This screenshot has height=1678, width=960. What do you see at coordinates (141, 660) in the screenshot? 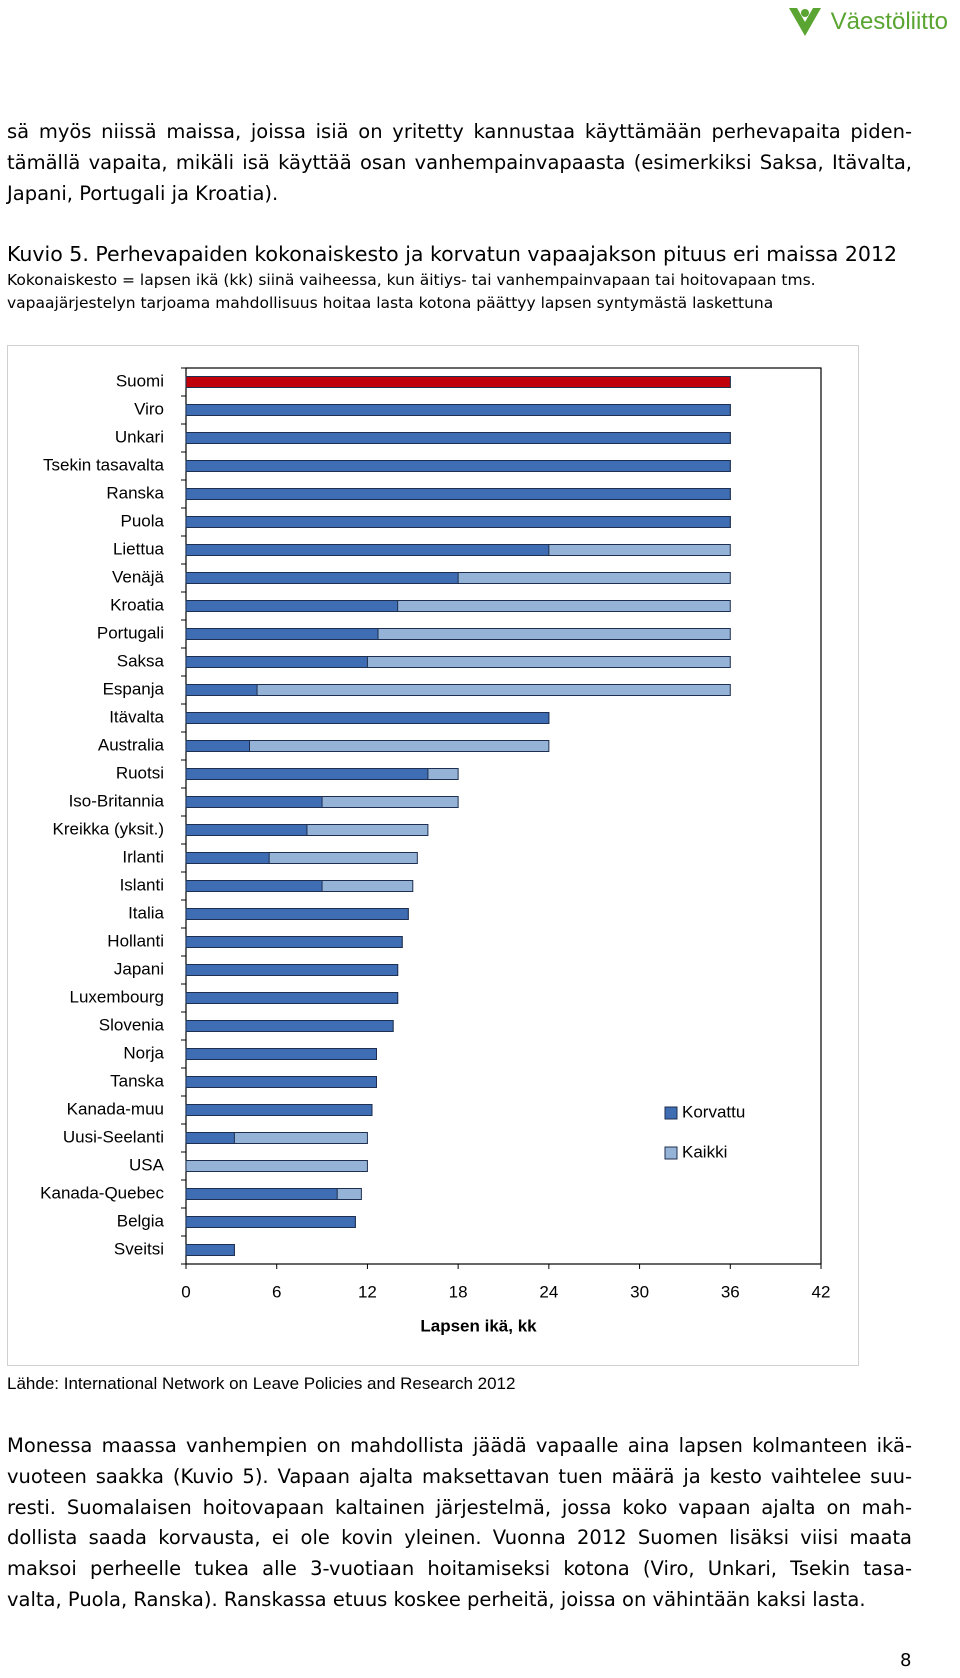
I see `category-label: Saksa` at bounding box center [141, 660].